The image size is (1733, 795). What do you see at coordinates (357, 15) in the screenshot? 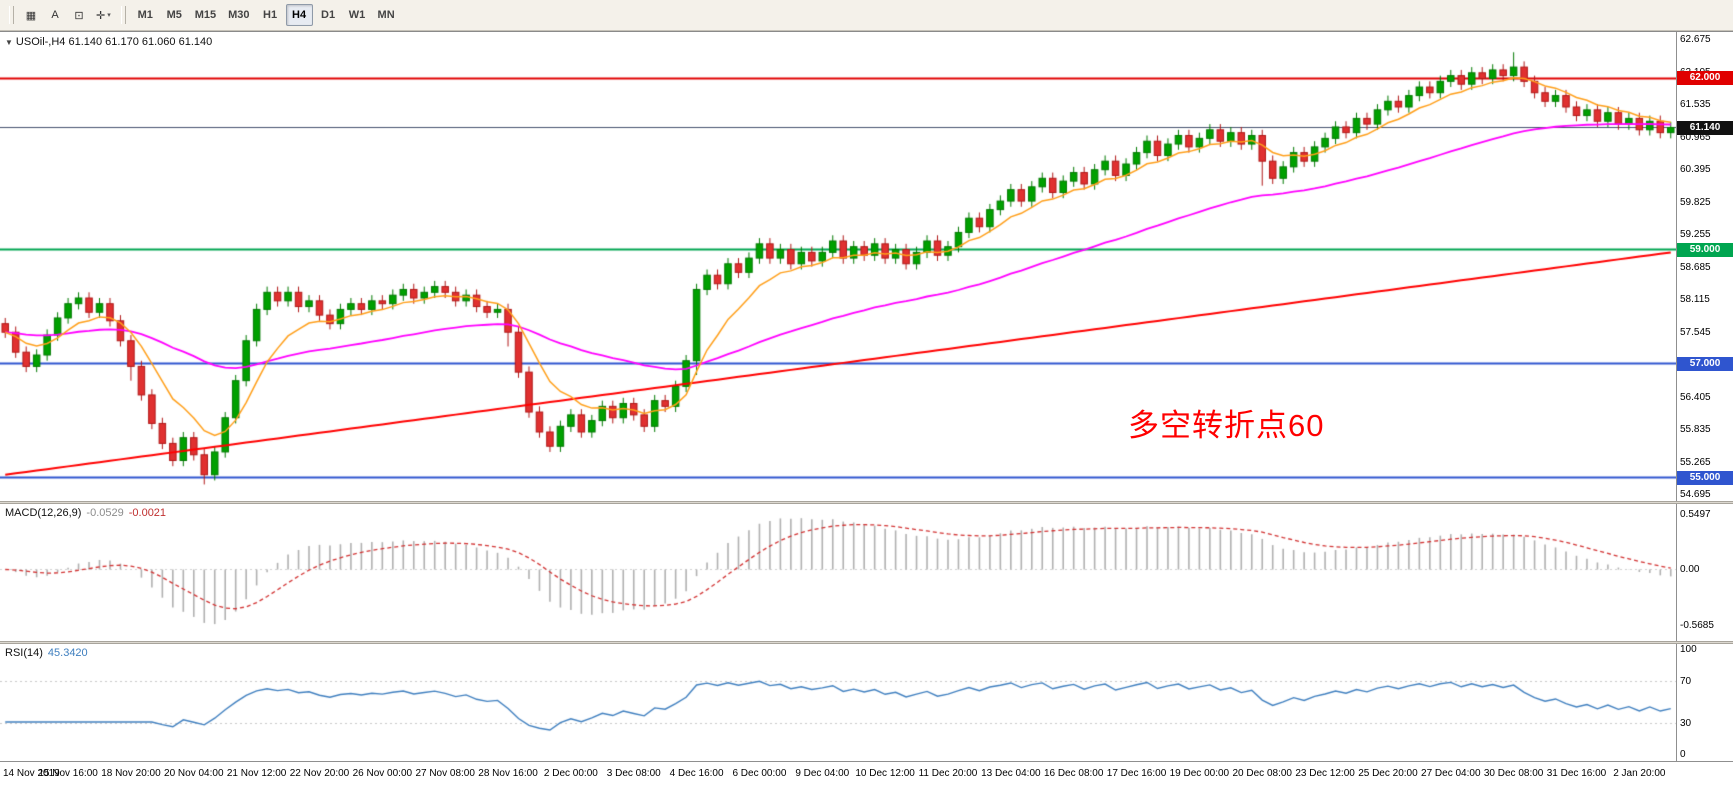
I see `timeframe-button-W1: W1` at bounding box center [357, 15].